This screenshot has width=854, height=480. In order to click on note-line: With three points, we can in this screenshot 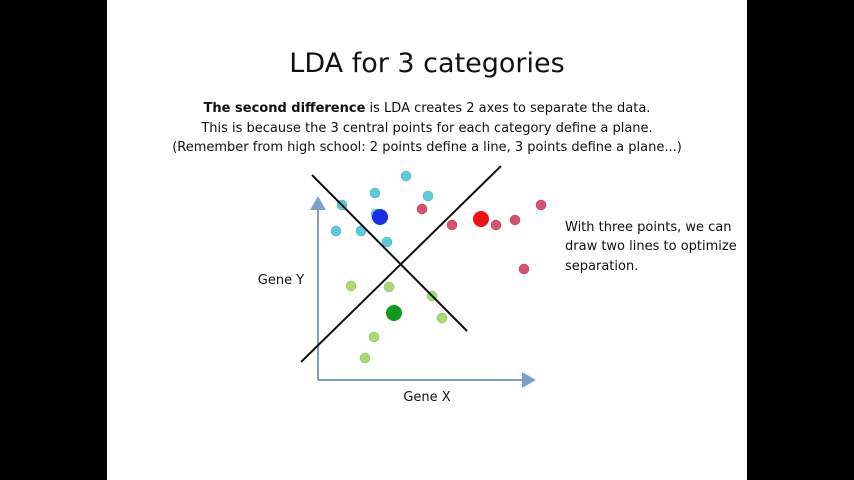, I will do `click(648, 227)`.